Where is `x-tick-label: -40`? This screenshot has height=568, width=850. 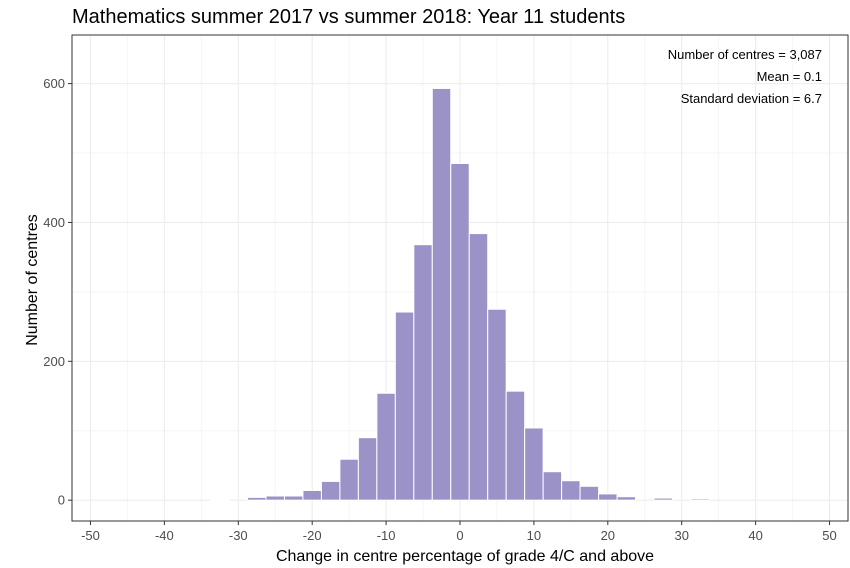 x-tick-label: -40 is located at coordinates (164, 535).